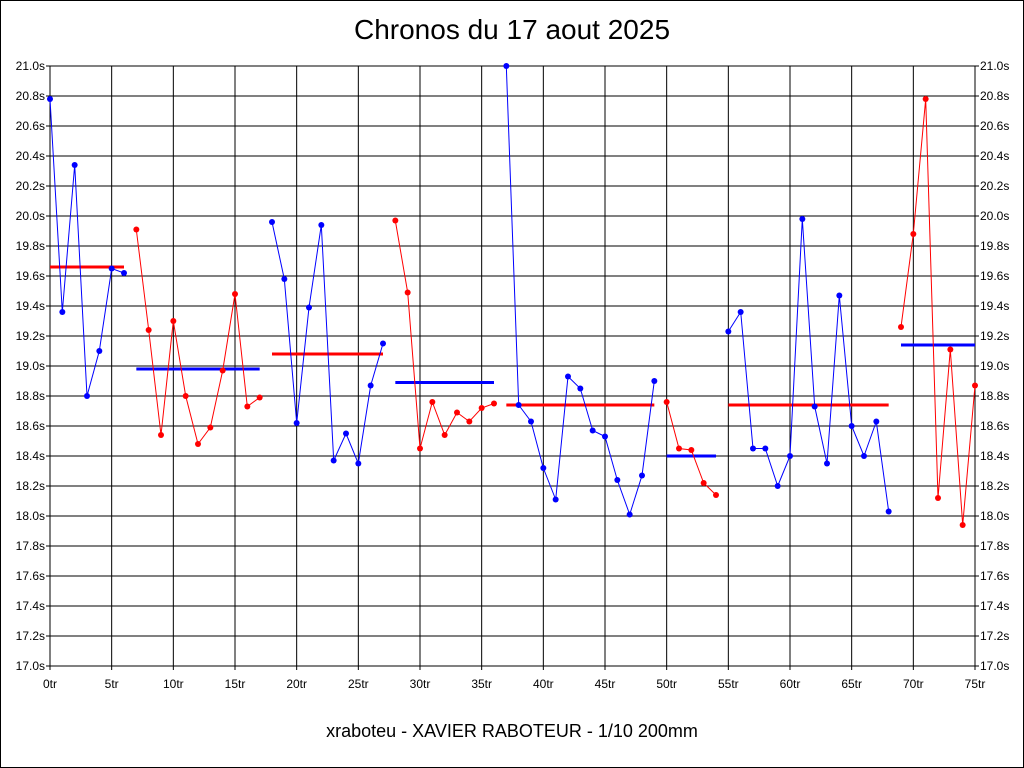  I want to click on chart-subtitle: xraboteu - XAVIER RABOTEUR - 1/10 200mm, so click(512, 731).